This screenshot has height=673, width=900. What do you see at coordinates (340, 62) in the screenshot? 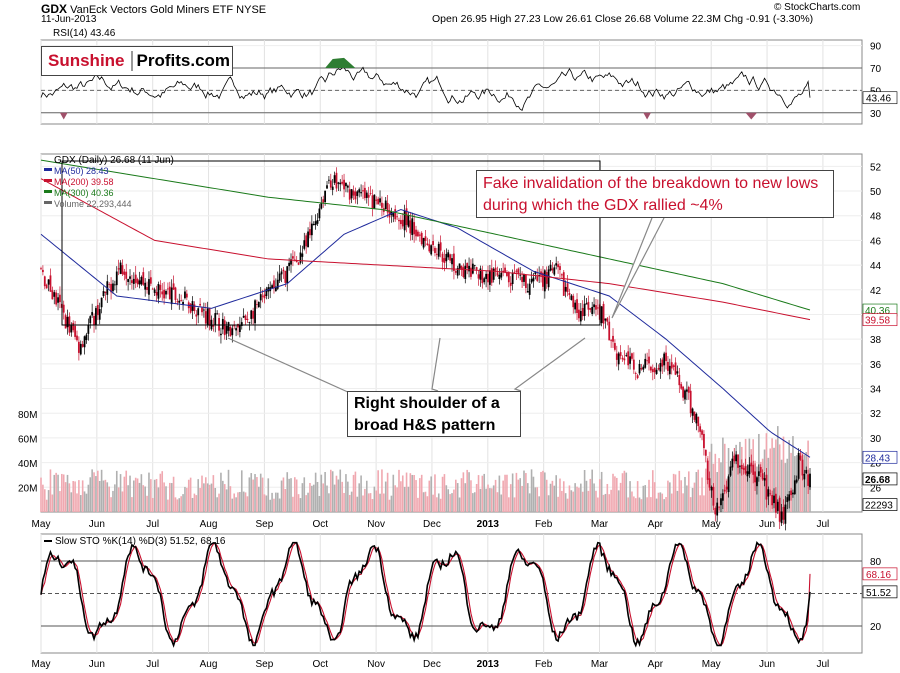
I see `rsi-overbought-fill` at bounding box center [340, 62].